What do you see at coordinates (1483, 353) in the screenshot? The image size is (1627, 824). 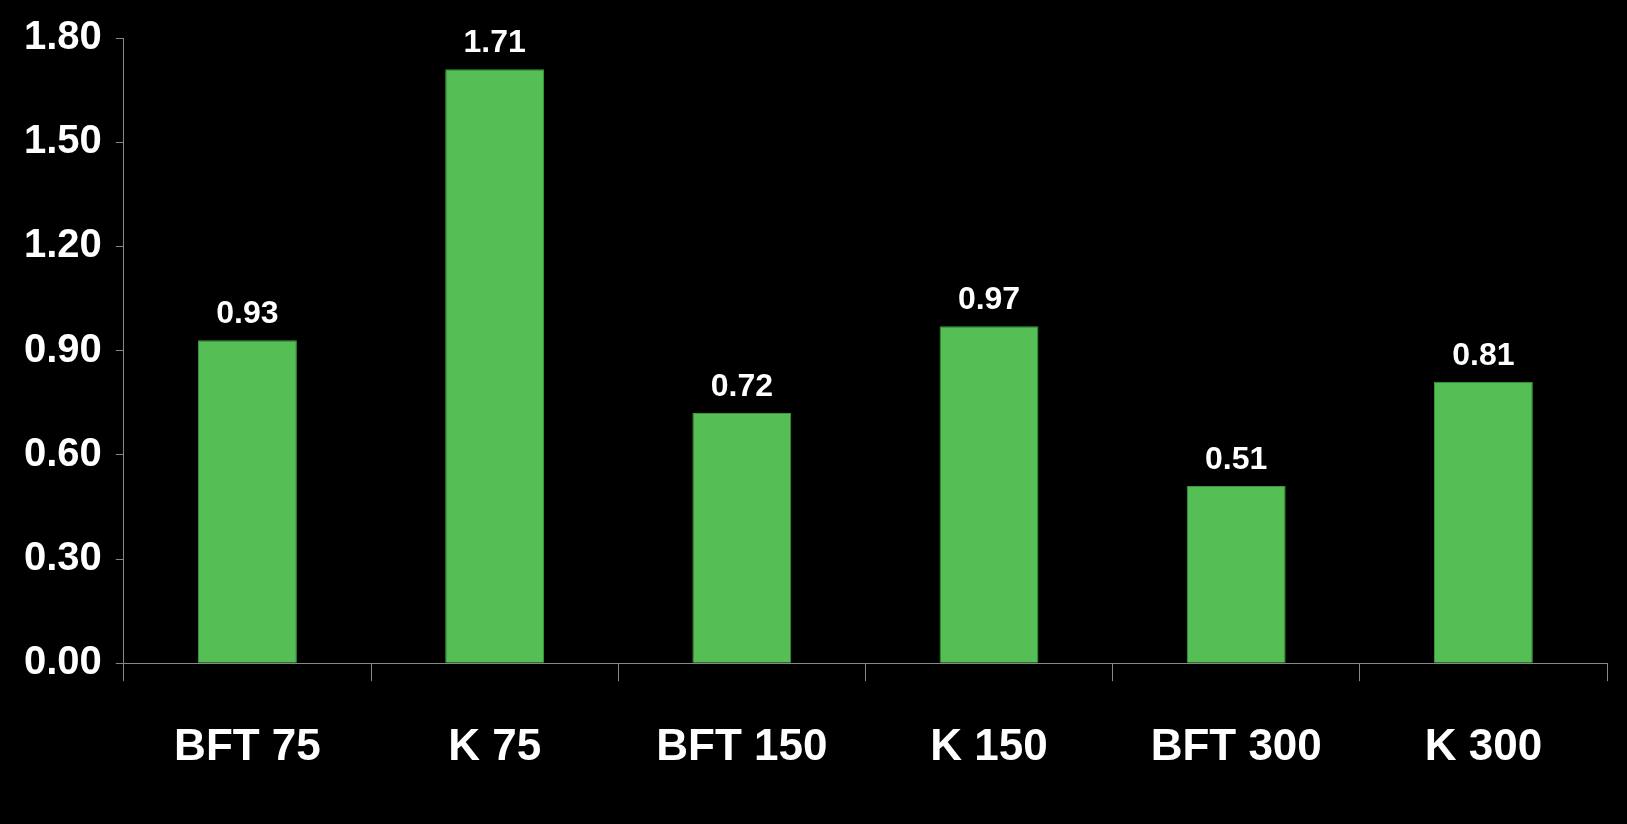 I see `data-label: 0.81` at bounding box center [1483, 353].